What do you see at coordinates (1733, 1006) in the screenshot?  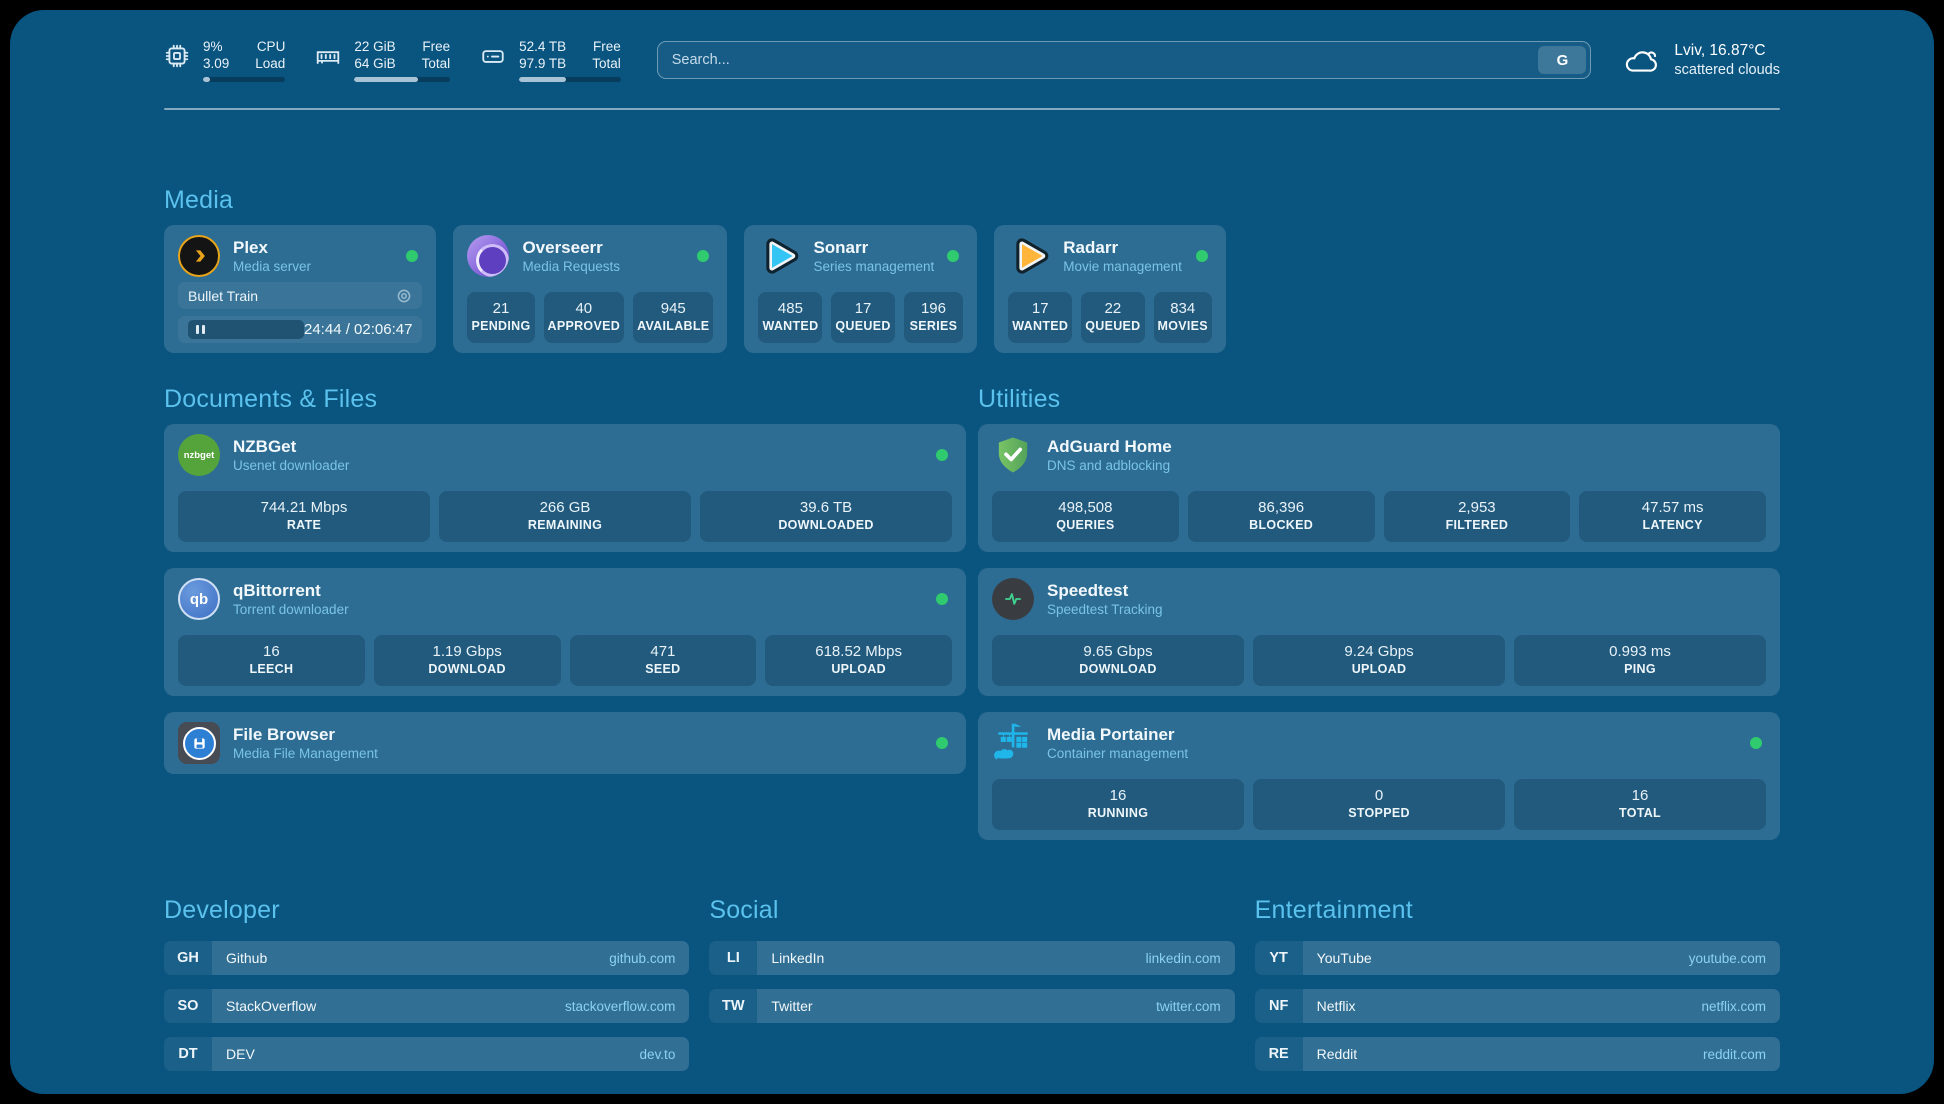 I see `bookmark-url: netflix.com` at bounding box center [1733, 1006].